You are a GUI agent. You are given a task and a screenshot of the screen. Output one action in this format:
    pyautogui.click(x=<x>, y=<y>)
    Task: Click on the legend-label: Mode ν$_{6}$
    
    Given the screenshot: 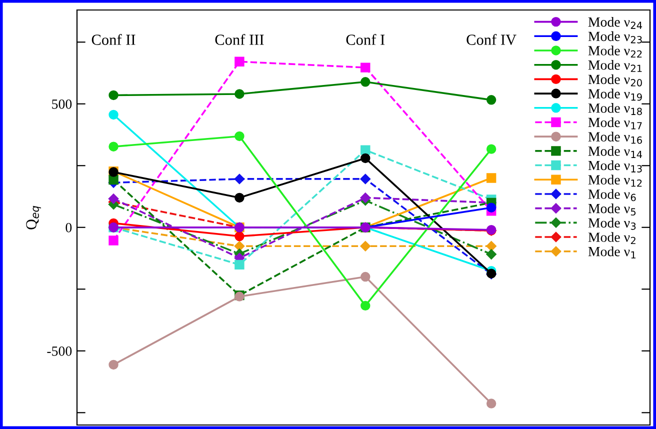 What is the action you would take?
    pyautogui.click(x=612, y=195)
    